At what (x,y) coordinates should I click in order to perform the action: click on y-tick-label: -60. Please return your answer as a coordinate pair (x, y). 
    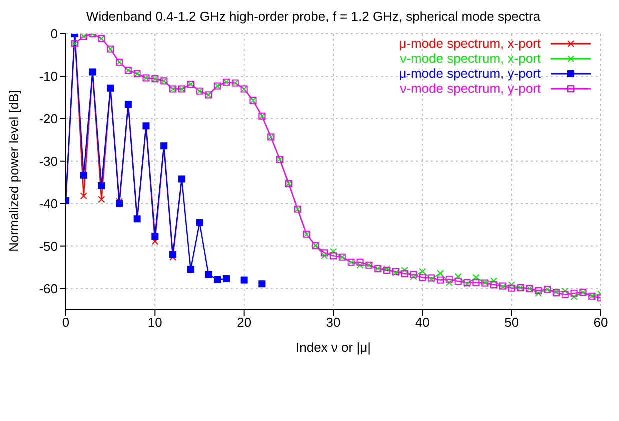
    Looking at the image, I should click on (48, 288).